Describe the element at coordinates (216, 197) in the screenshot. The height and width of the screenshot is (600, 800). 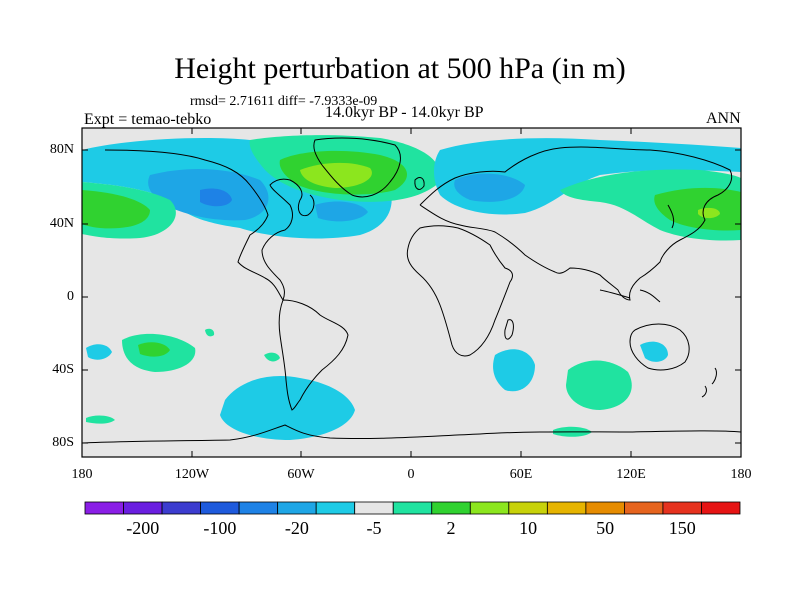
I see `contour-positive-blue-north-america` at that location.